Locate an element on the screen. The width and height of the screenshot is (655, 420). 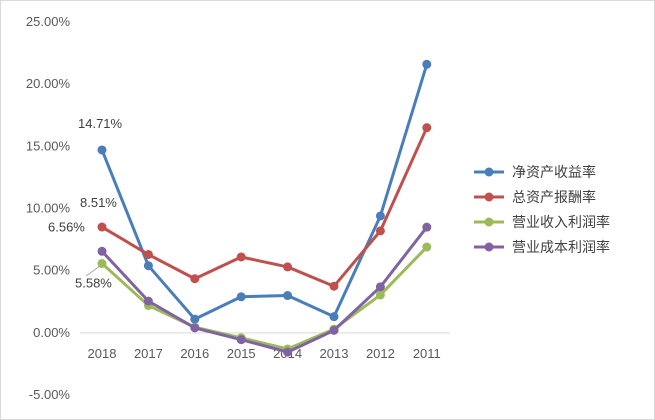
x-tick-label: 2013 is located at coordinates (334, 353).